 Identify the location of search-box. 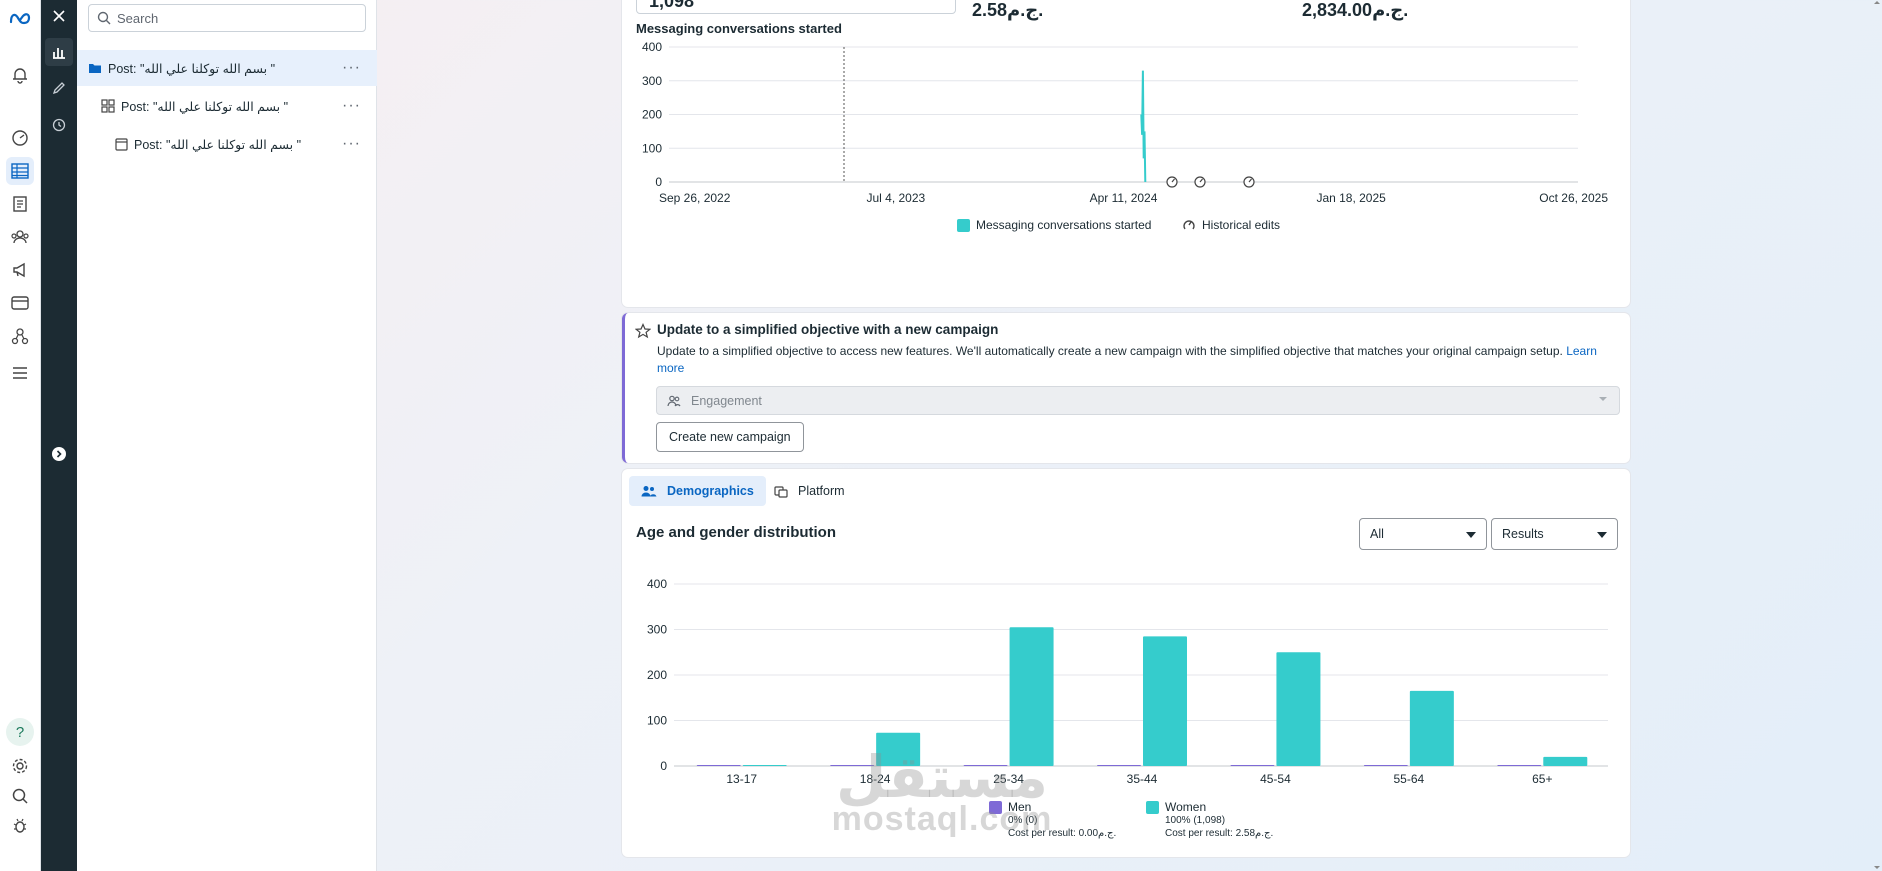
(227, 18).